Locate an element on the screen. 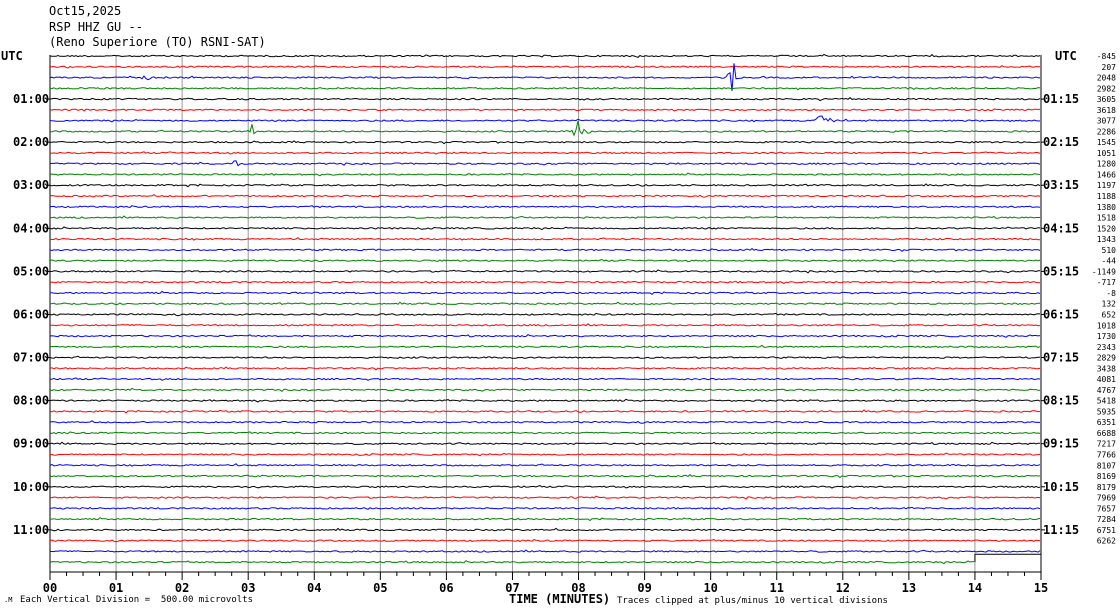  trace-value-label: 1520 is located at coordinates (1106, 228).